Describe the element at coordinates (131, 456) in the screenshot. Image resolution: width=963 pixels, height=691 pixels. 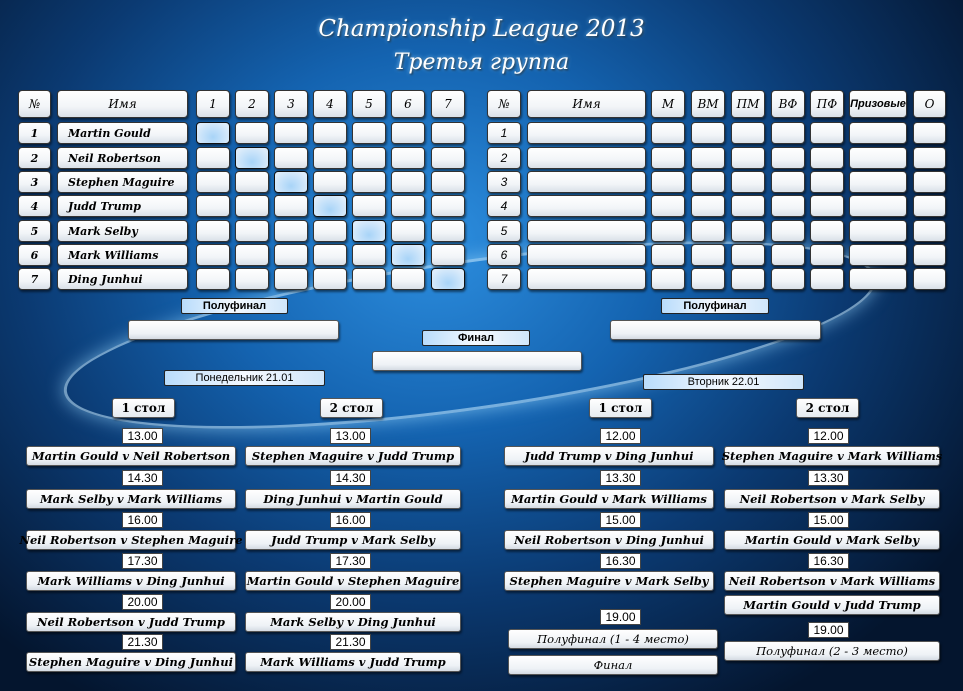
I see `match-box: Martin Gould v Neil Robertson` at that location.